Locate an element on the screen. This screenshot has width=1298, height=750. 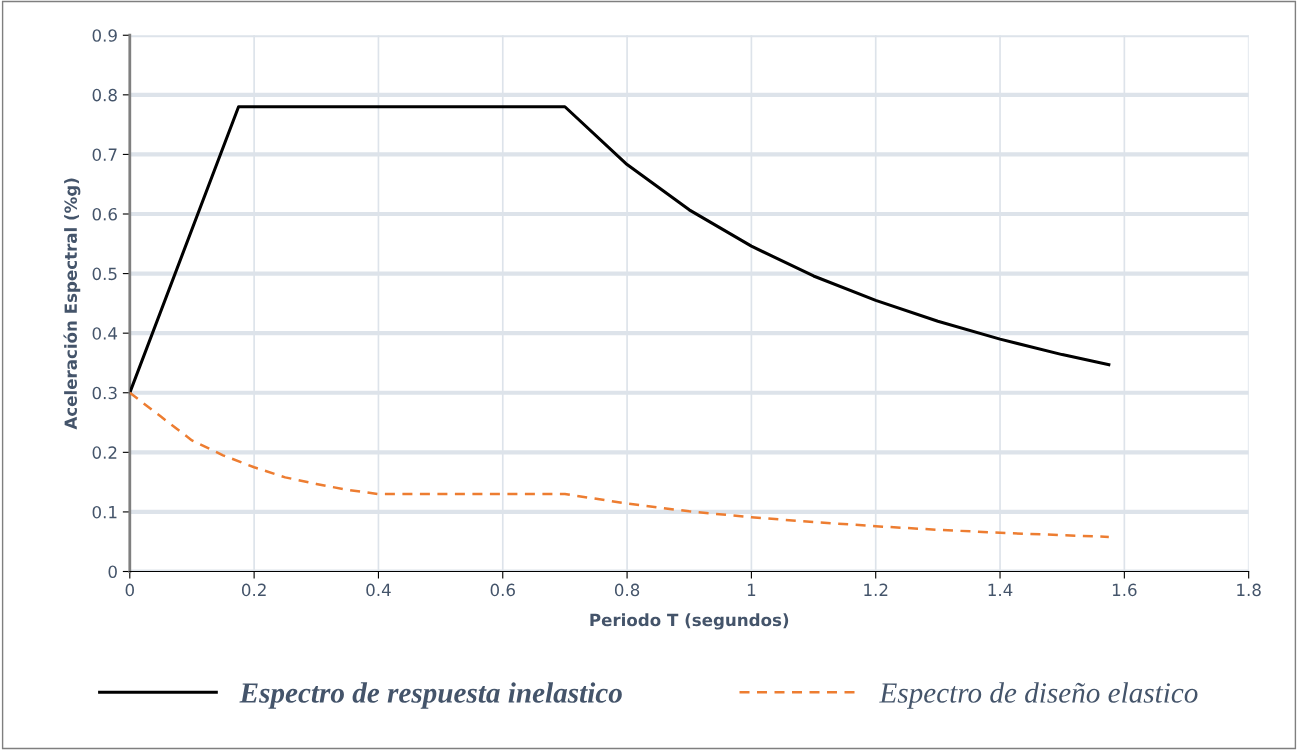
y-axis-title: Aceleración Espectral (%g) is located at coordinates (72, 304).